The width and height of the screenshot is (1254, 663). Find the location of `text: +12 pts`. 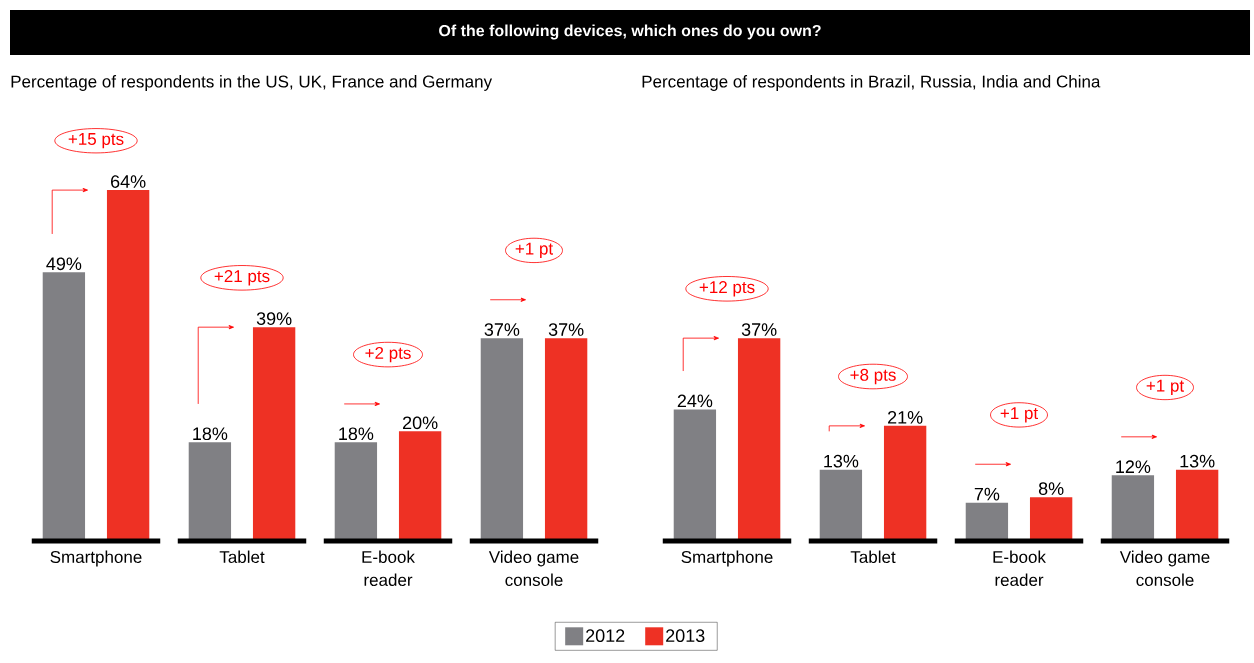

text: +12 pts is located at coordinates (727, 289).